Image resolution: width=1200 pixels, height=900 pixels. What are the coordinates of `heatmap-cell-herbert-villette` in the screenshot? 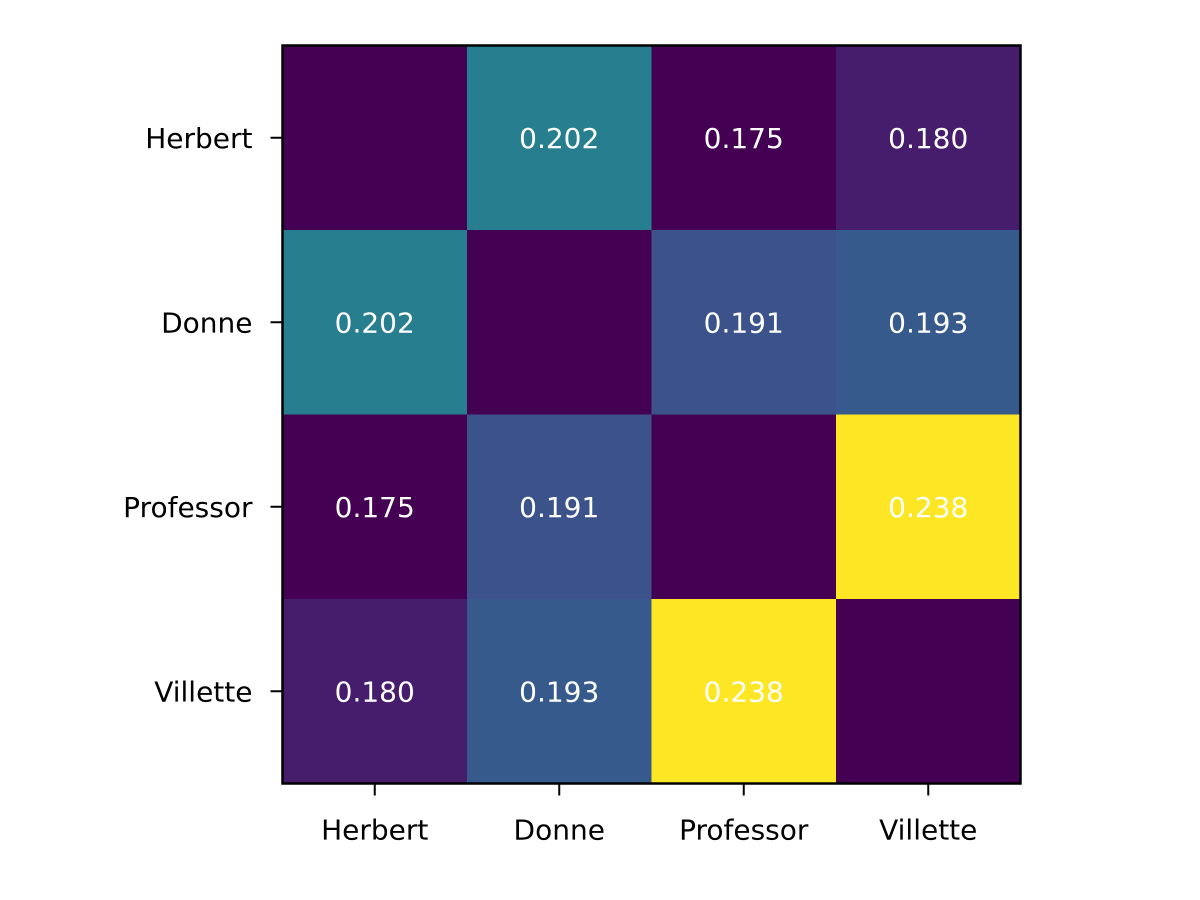 It's located at (929, 138).